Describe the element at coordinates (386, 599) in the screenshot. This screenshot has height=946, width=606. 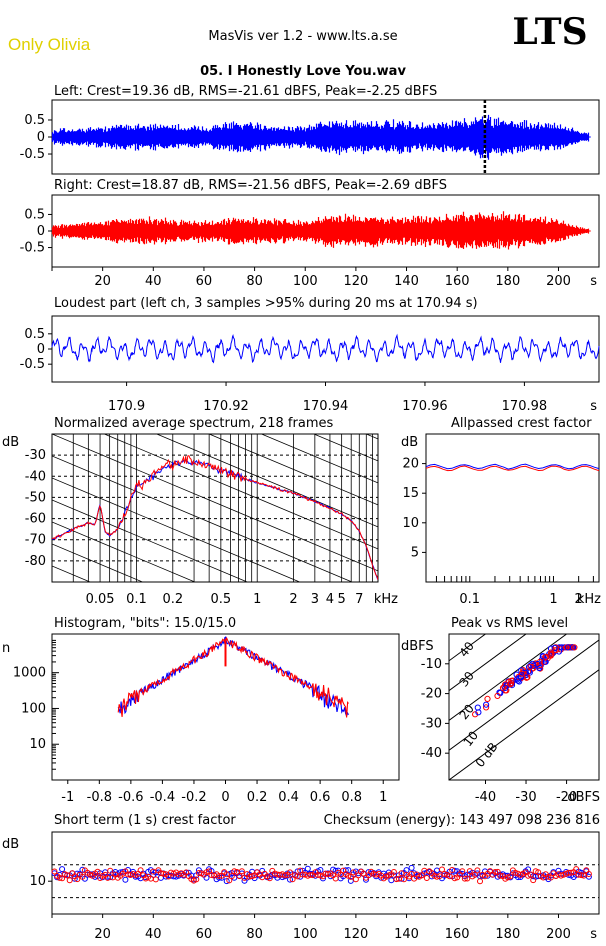
I see `x-unit-label: kHz` at that location.